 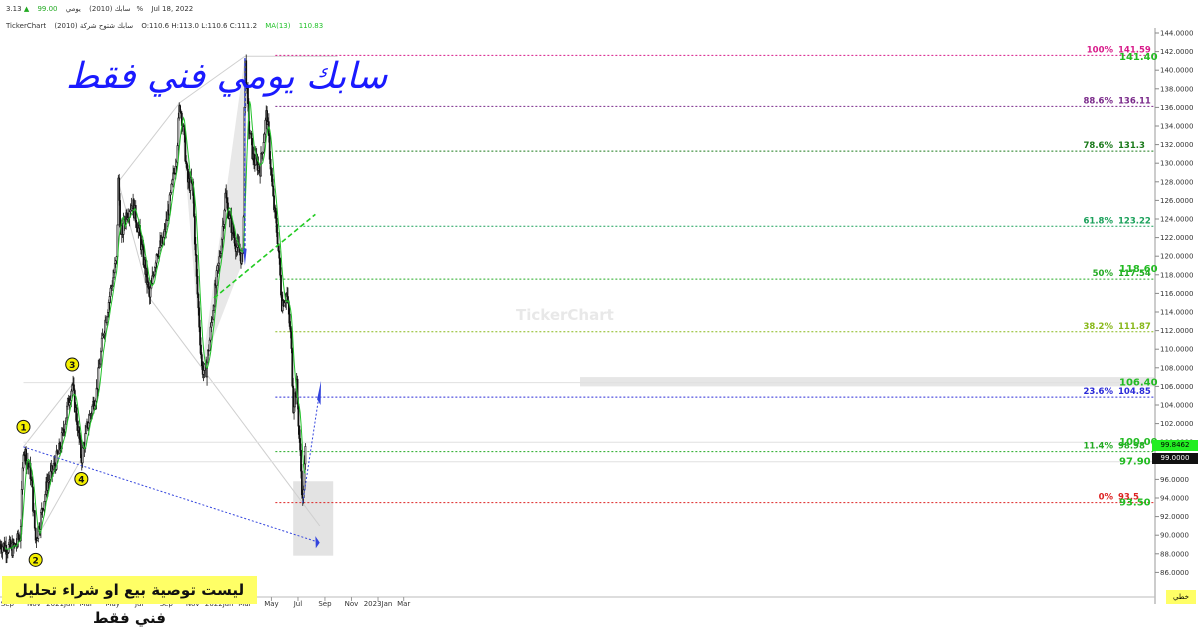 I want to click on pattern-point-label: 3, so click(x=72, y=366).